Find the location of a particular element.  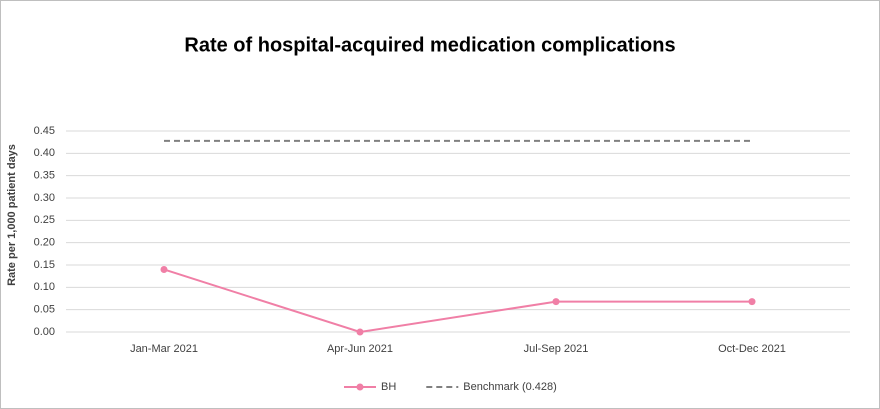

y-axis-label: Rate per 1,000 patient days is located at coordinates (12, 215).